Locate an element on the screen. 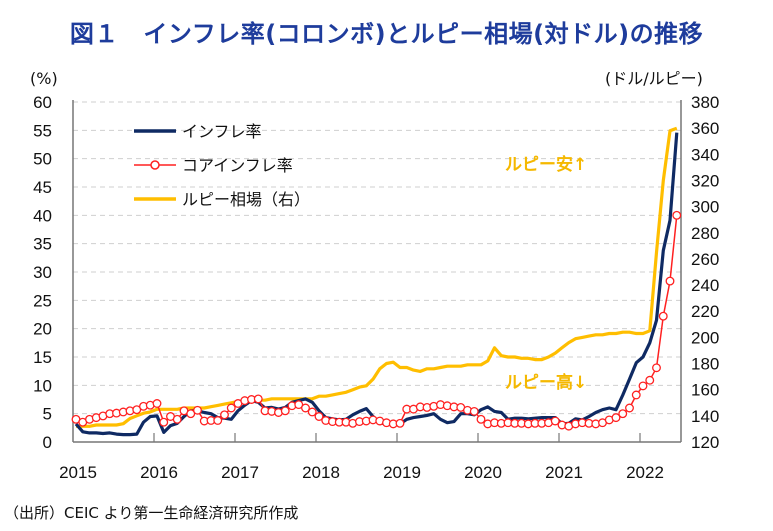  x-tick-label: 2020 is located at coordinates (483, 472).